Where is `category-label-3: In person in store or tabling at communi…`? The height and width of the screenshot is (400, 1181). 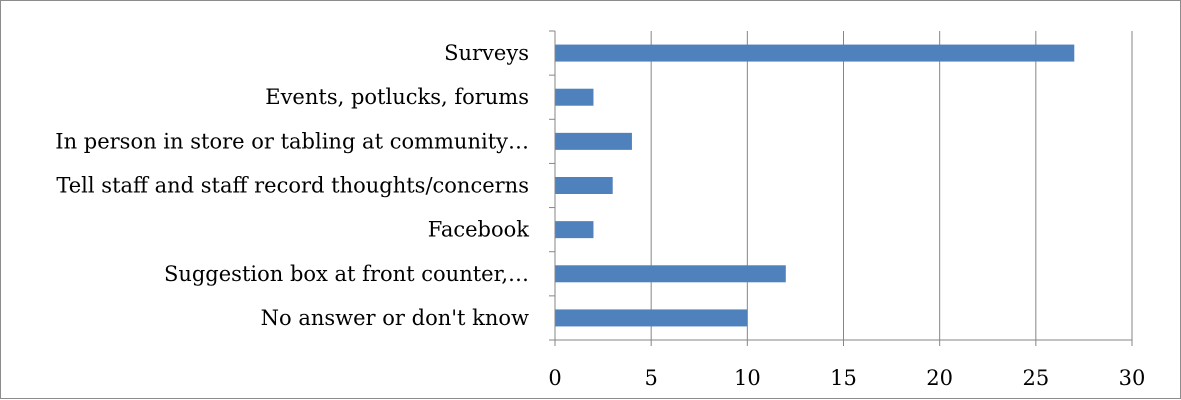
category-label-3: In person in store or tabling at communi… is located at coordinates (292, 141).